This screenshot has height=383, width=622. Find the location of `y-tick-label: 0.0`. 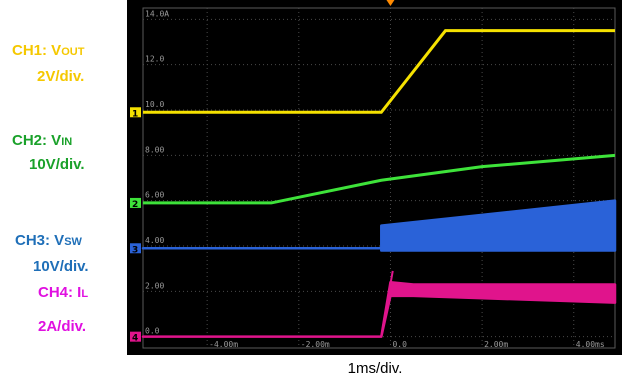

y-tick-label: 0.0 is located at coordinates (152, 331).